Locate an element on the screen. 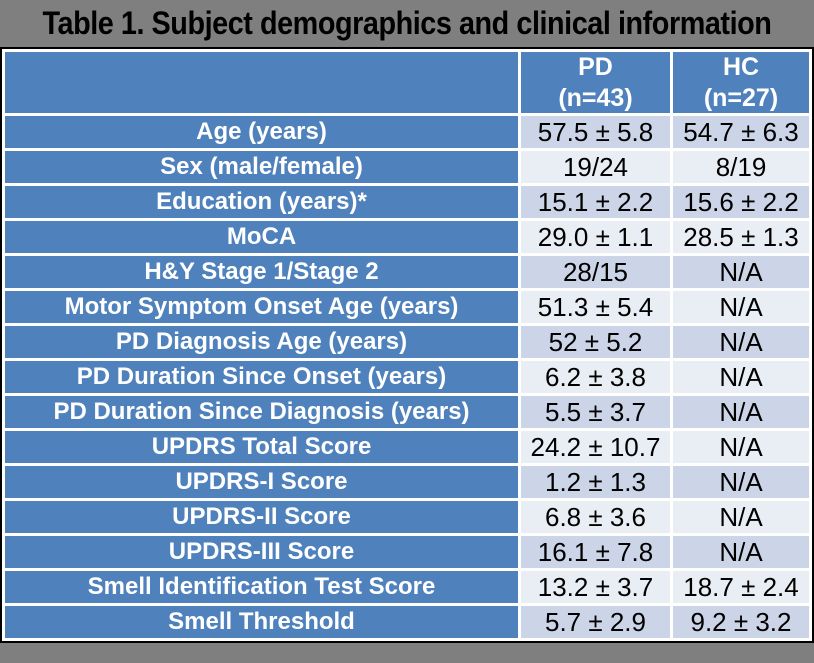 This screenshot has width=814, height=663. header-cell-empty is located at coordinates (261, 82).